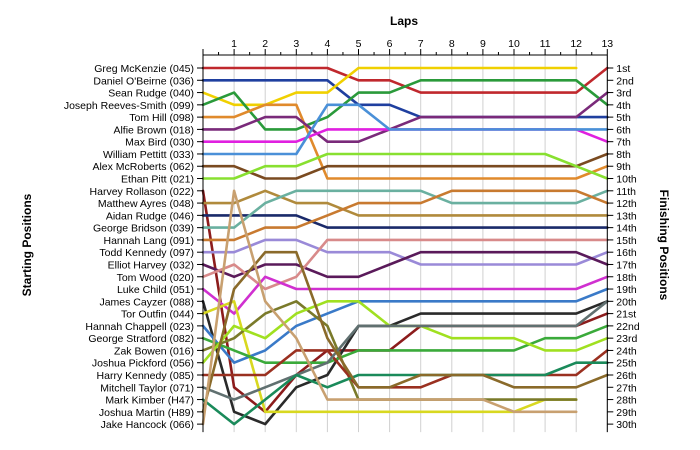  Describe the element at coordinates (623, 143) in the screenshot. I see `finishing-position-label: 7th` at that location.